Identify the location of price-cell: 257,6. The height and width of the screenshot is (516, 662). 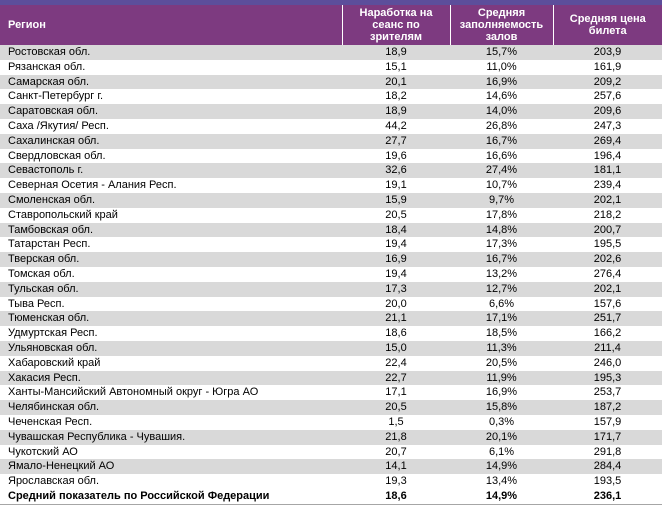
(607, 96).